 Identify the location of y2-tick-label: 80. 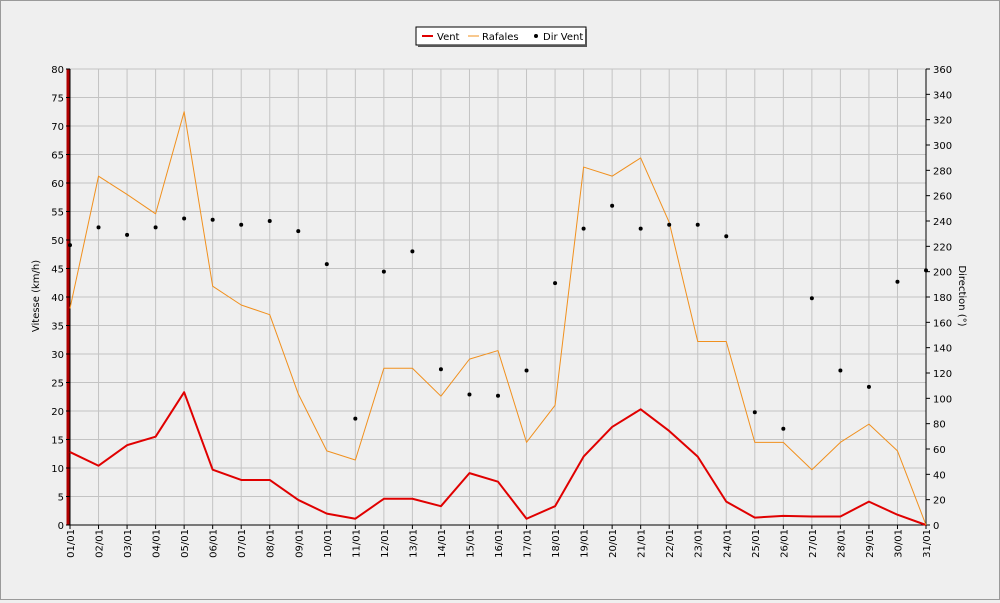
(939, 425).